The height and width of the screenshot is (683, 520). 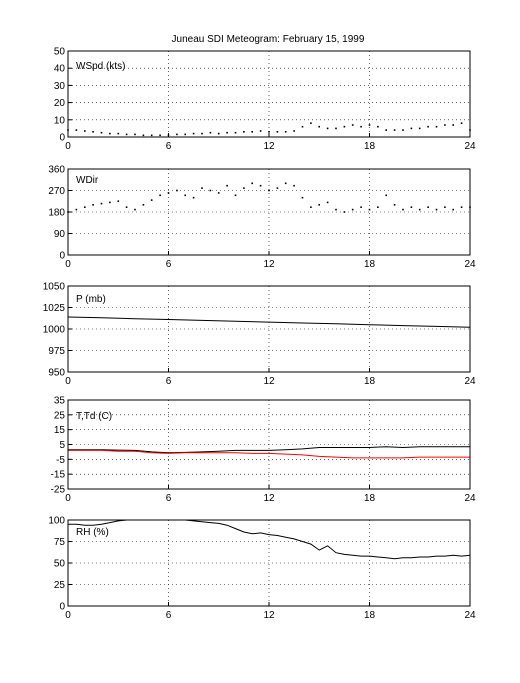 I want to click on panel-label: RH (%), so click(x=92, y=532).